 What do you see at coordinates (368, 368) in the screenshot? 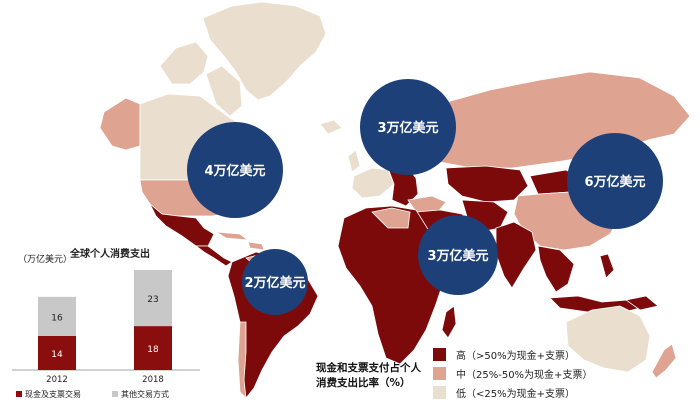
I see `legend-title-line-1: 现金和支票支付占个人` at bounding box center [368, 368].